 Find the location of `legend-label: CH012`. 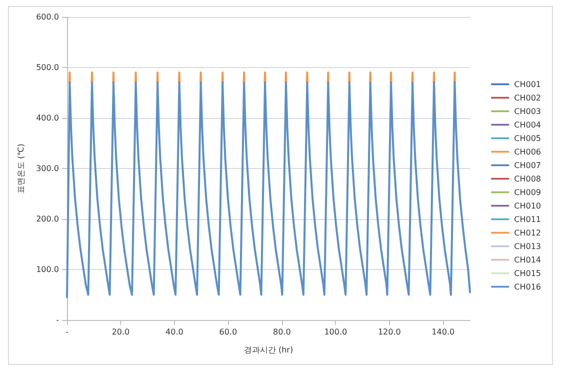

legend-label: CH012 is located at coordinates (528, 233).